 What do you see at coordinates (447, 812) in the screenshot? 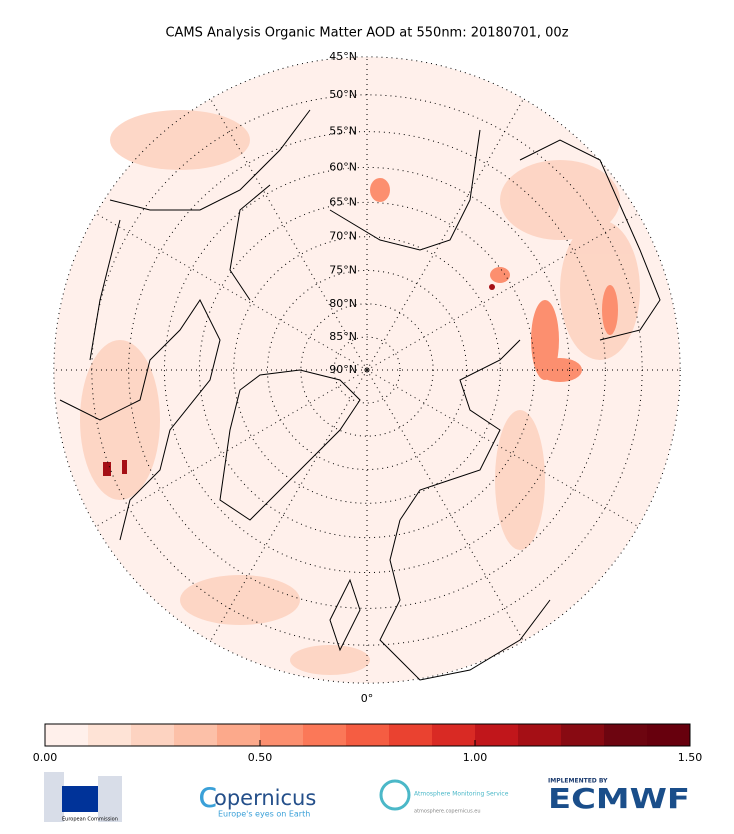
I see `cams-url: atmosphere.copernicus.eu` at bounding box center [447, 812].